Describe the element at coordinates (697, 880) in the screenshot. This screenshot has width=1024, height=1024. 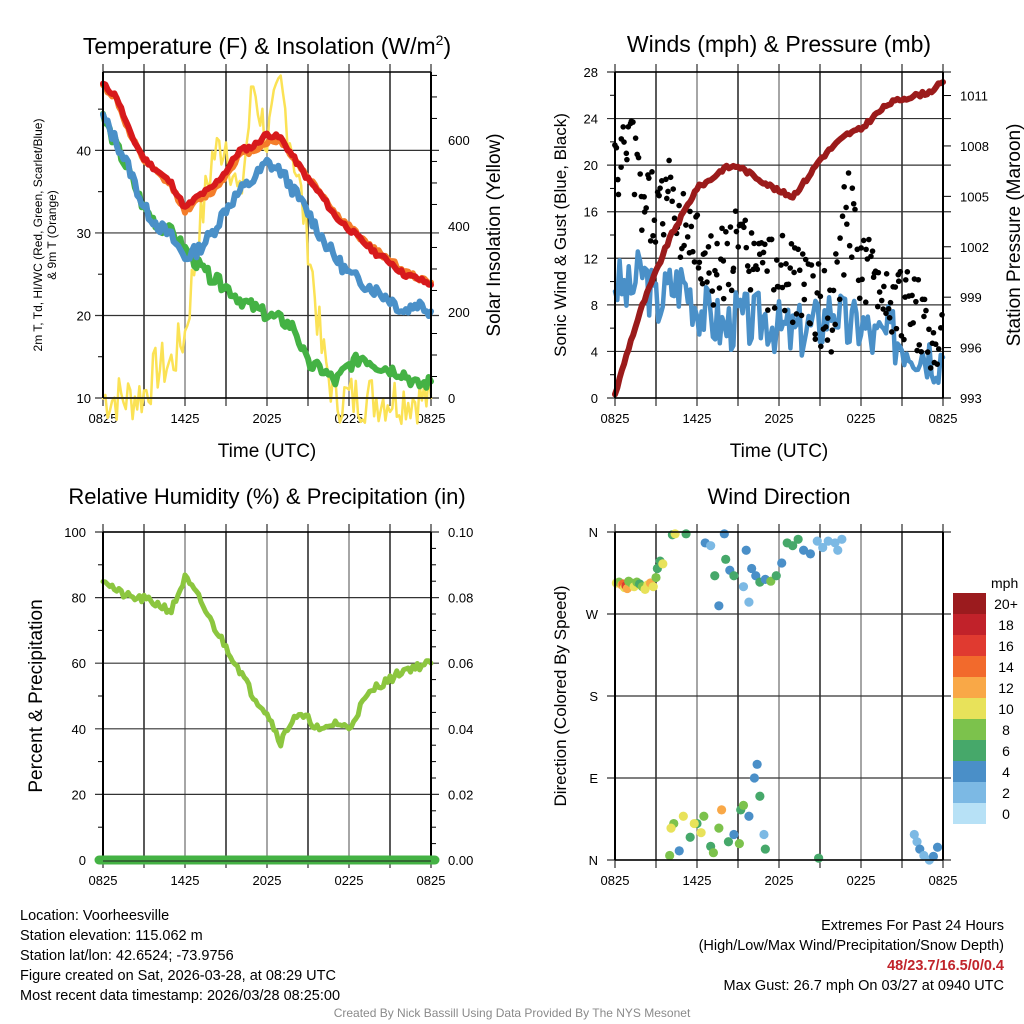
I see `x-tick-label: 1425` at that location.